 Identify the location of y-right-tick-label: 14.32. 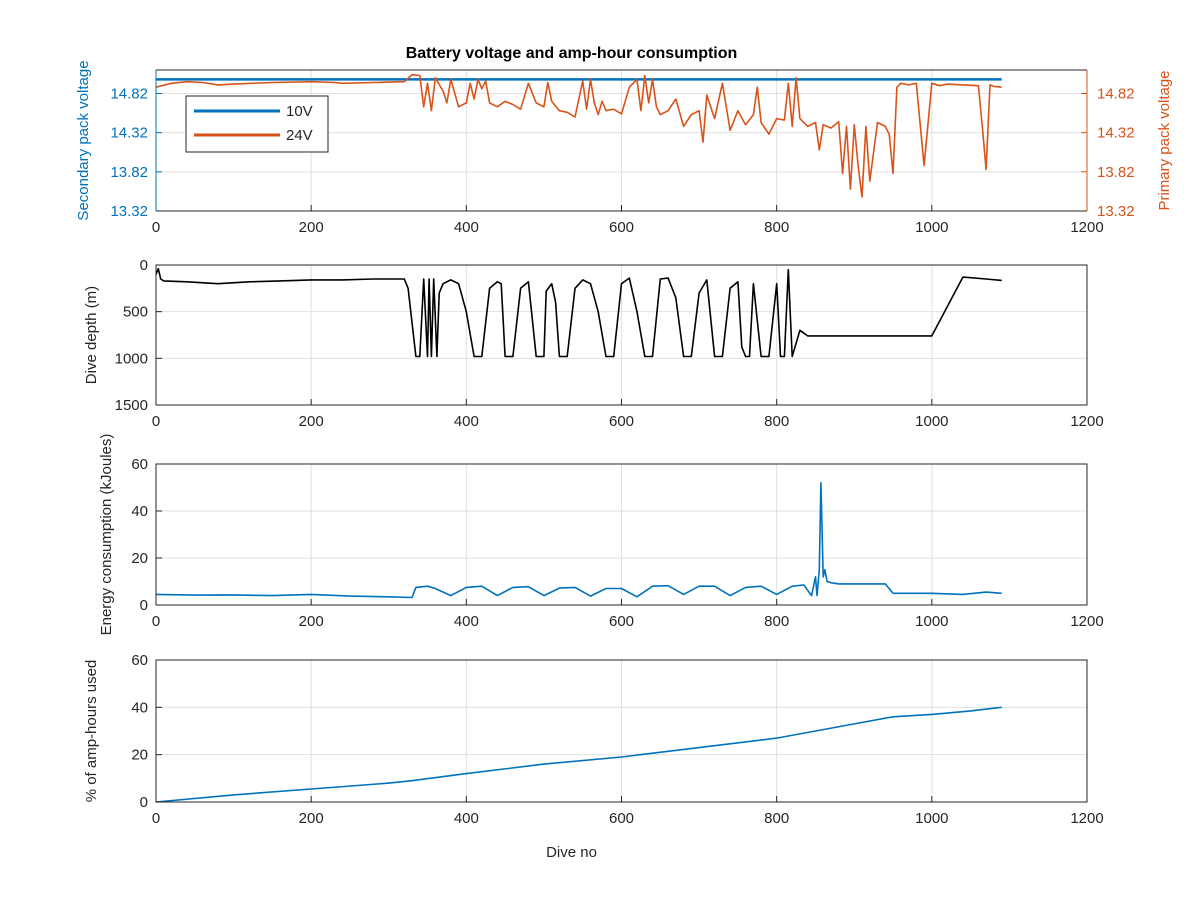
(1116, 133).